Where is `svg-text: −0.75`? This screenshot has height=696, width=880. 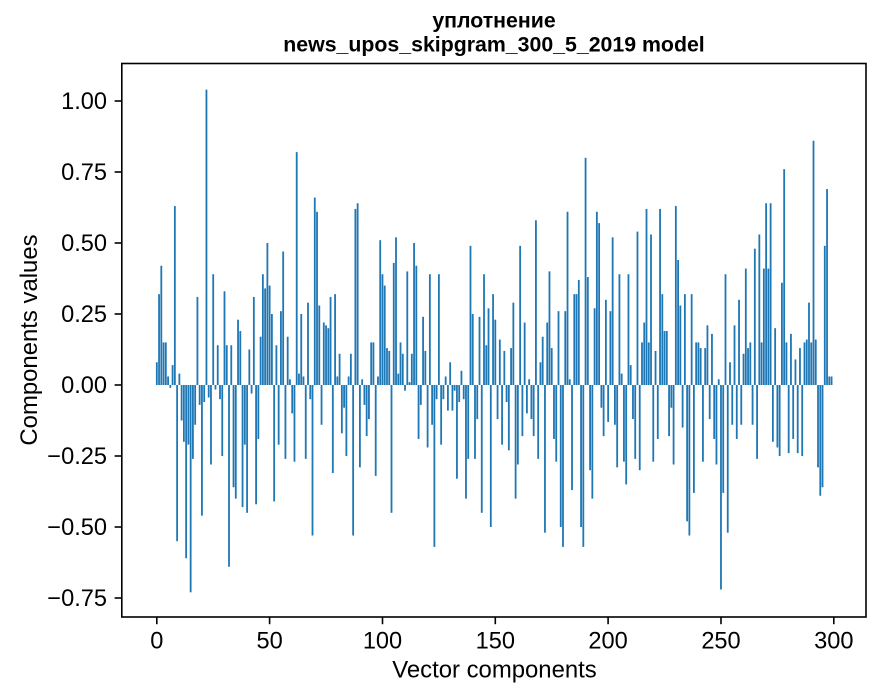 svg-text: −0.75 is located at coordinates (77, 599).